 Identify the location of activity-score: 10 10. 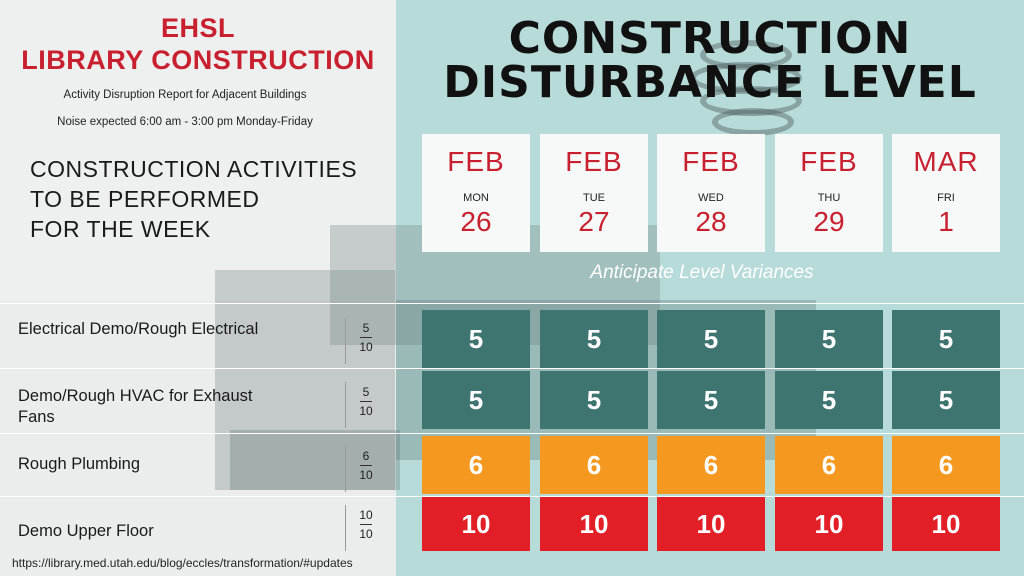
(365, 528).